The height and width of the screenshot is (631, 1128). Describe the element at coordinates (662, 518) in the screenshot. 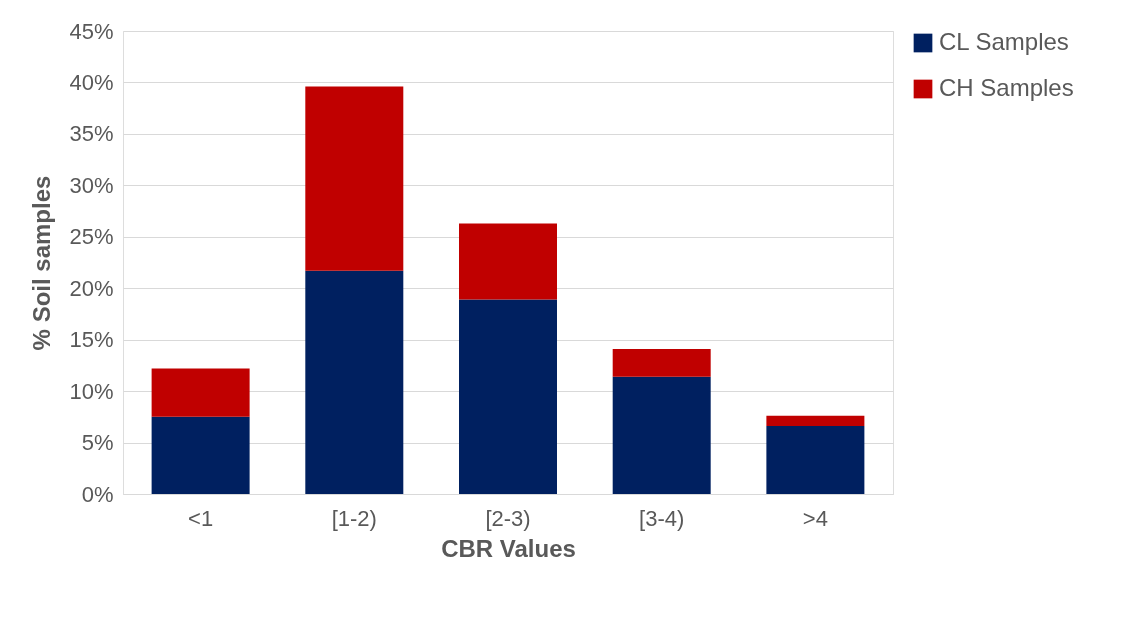

I see `x-tick-label: [3-4)` at that location.